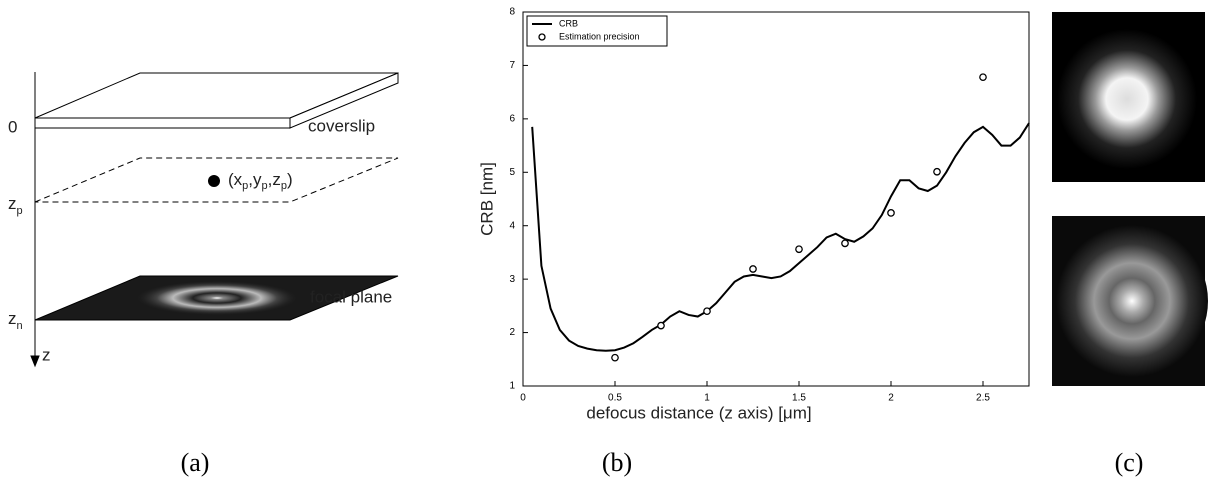 This screenshot has height=492, width=1214. Describe the element at coordinates (341, 125) in the screenshot. I see `coverslip-label: coverslip` at that location.